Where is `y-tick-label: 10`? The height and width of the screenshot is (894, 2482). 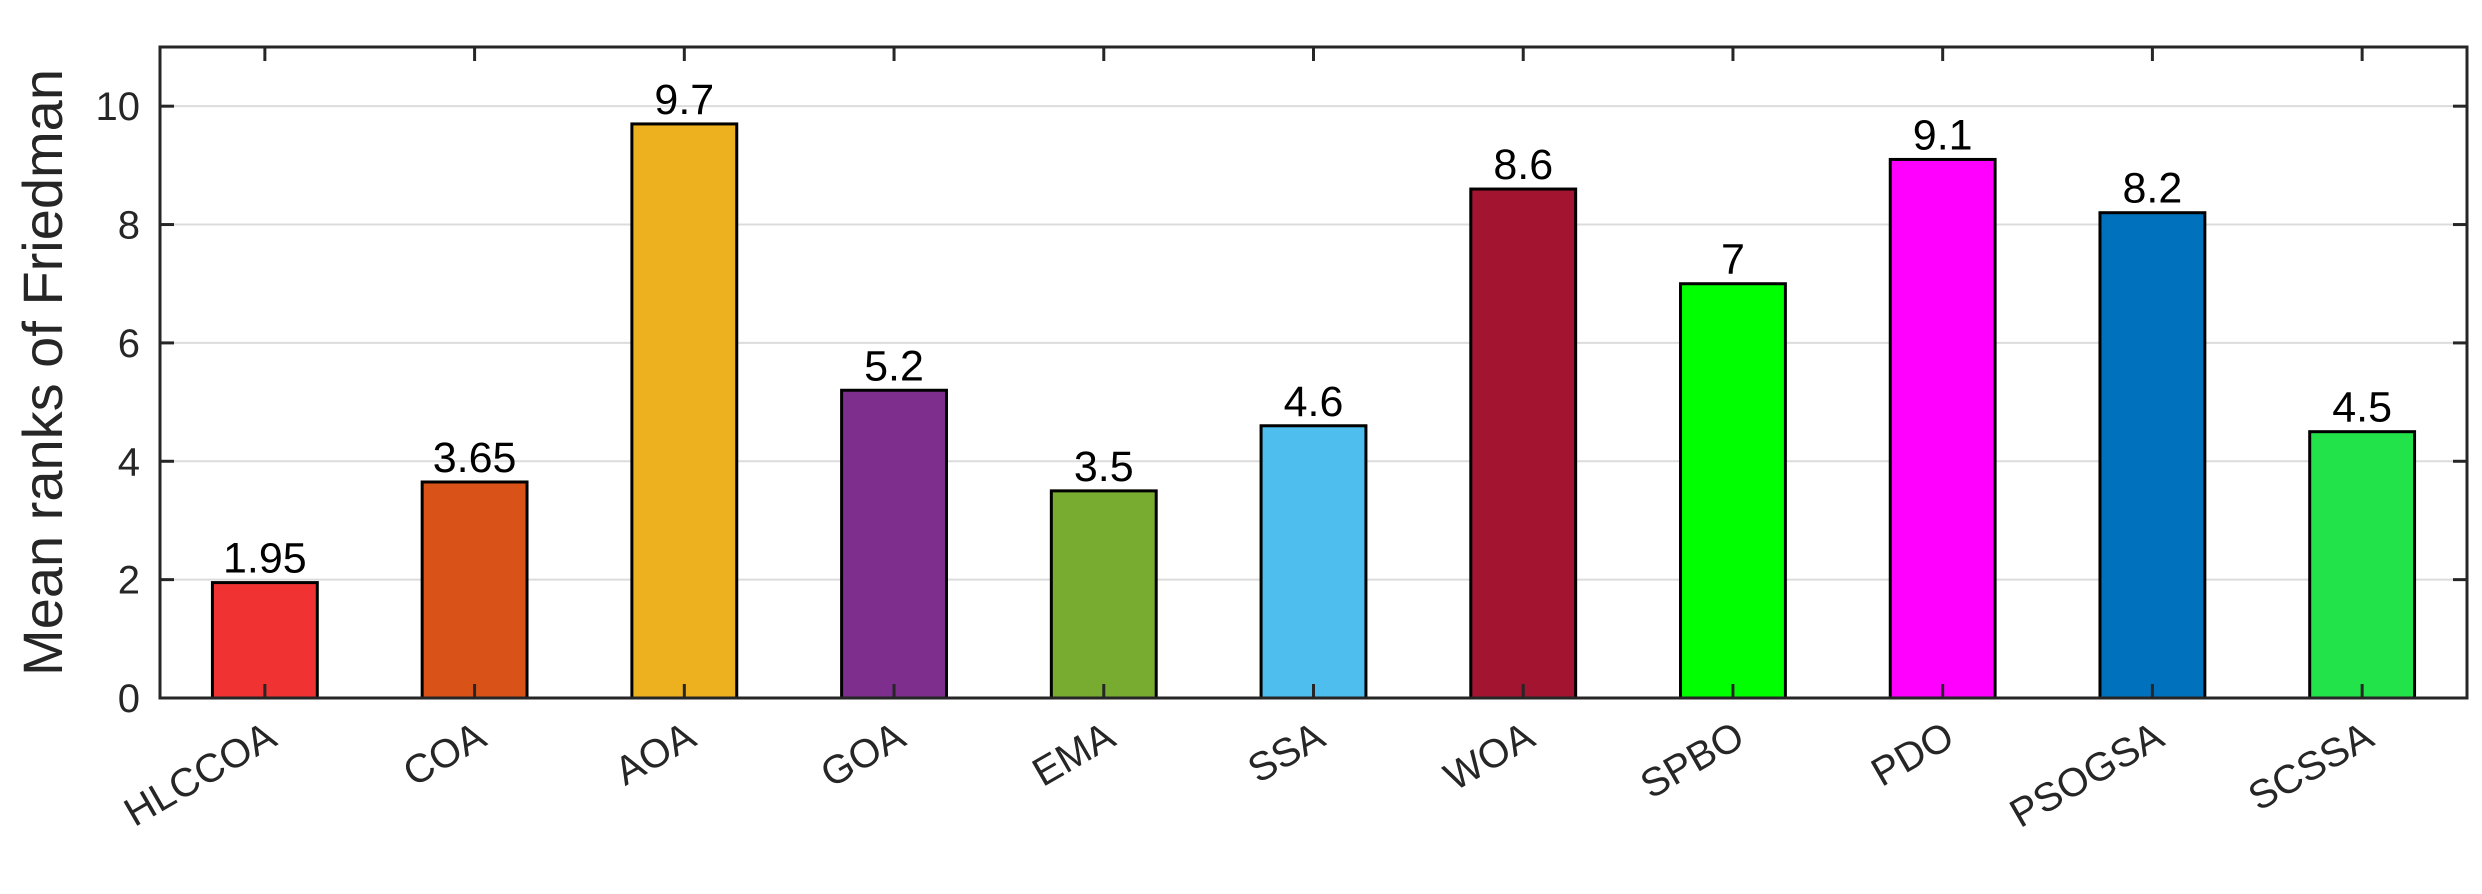 y-tick-label: 10 is located at coordinates (118, 107).